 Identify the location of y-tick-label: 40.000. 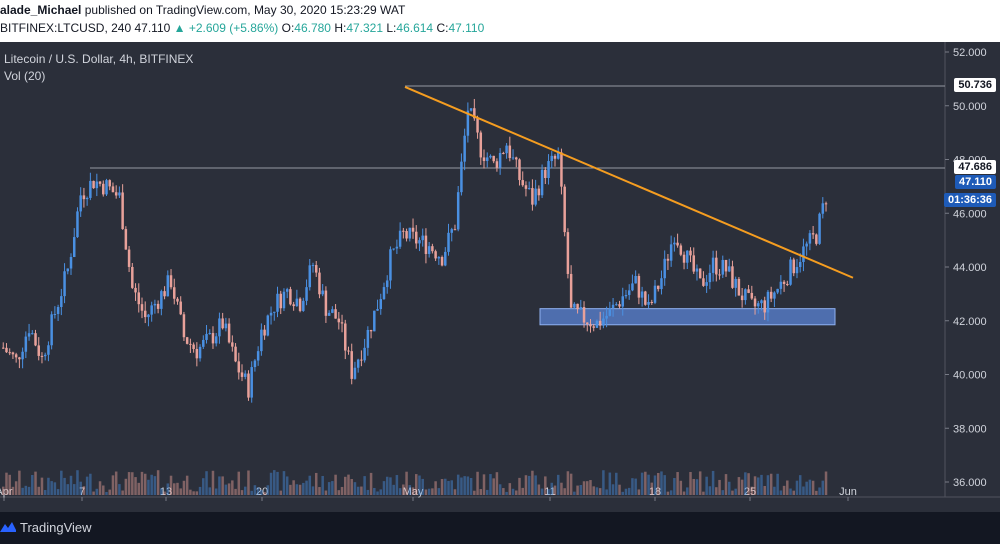
(970, 376).